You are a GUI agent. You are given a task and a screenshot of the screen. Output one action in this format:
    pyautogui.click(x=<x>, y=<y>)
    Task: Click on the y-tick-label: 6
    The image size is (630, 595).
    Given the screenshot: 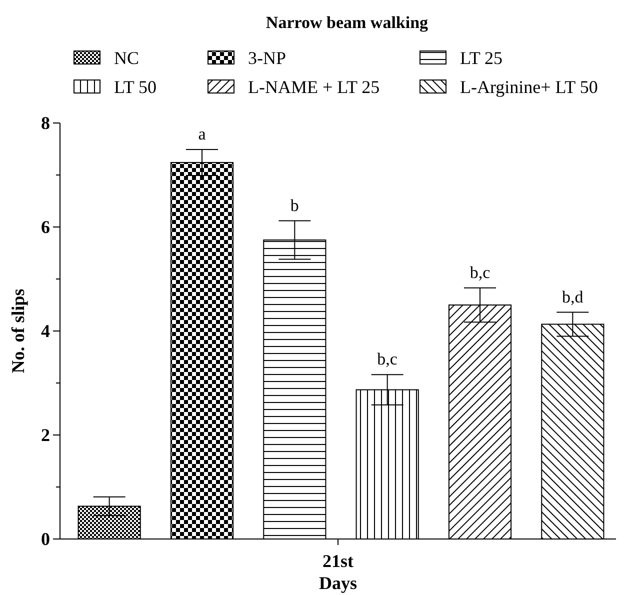 What is the action you would take?
    pyautogui.click(x=45, y=227)
    